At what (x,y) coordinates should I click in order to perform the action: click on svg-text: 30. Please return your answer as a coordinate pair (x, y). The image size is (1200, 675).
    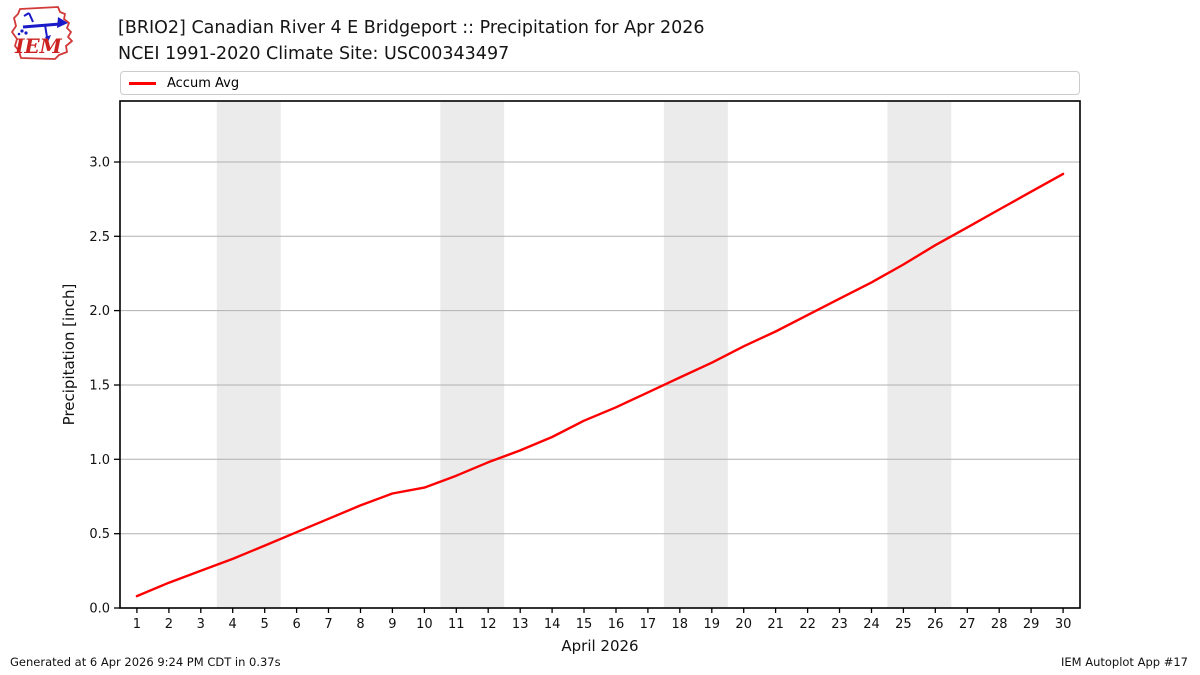
    Looking at the image, I should click on (1063, 624).